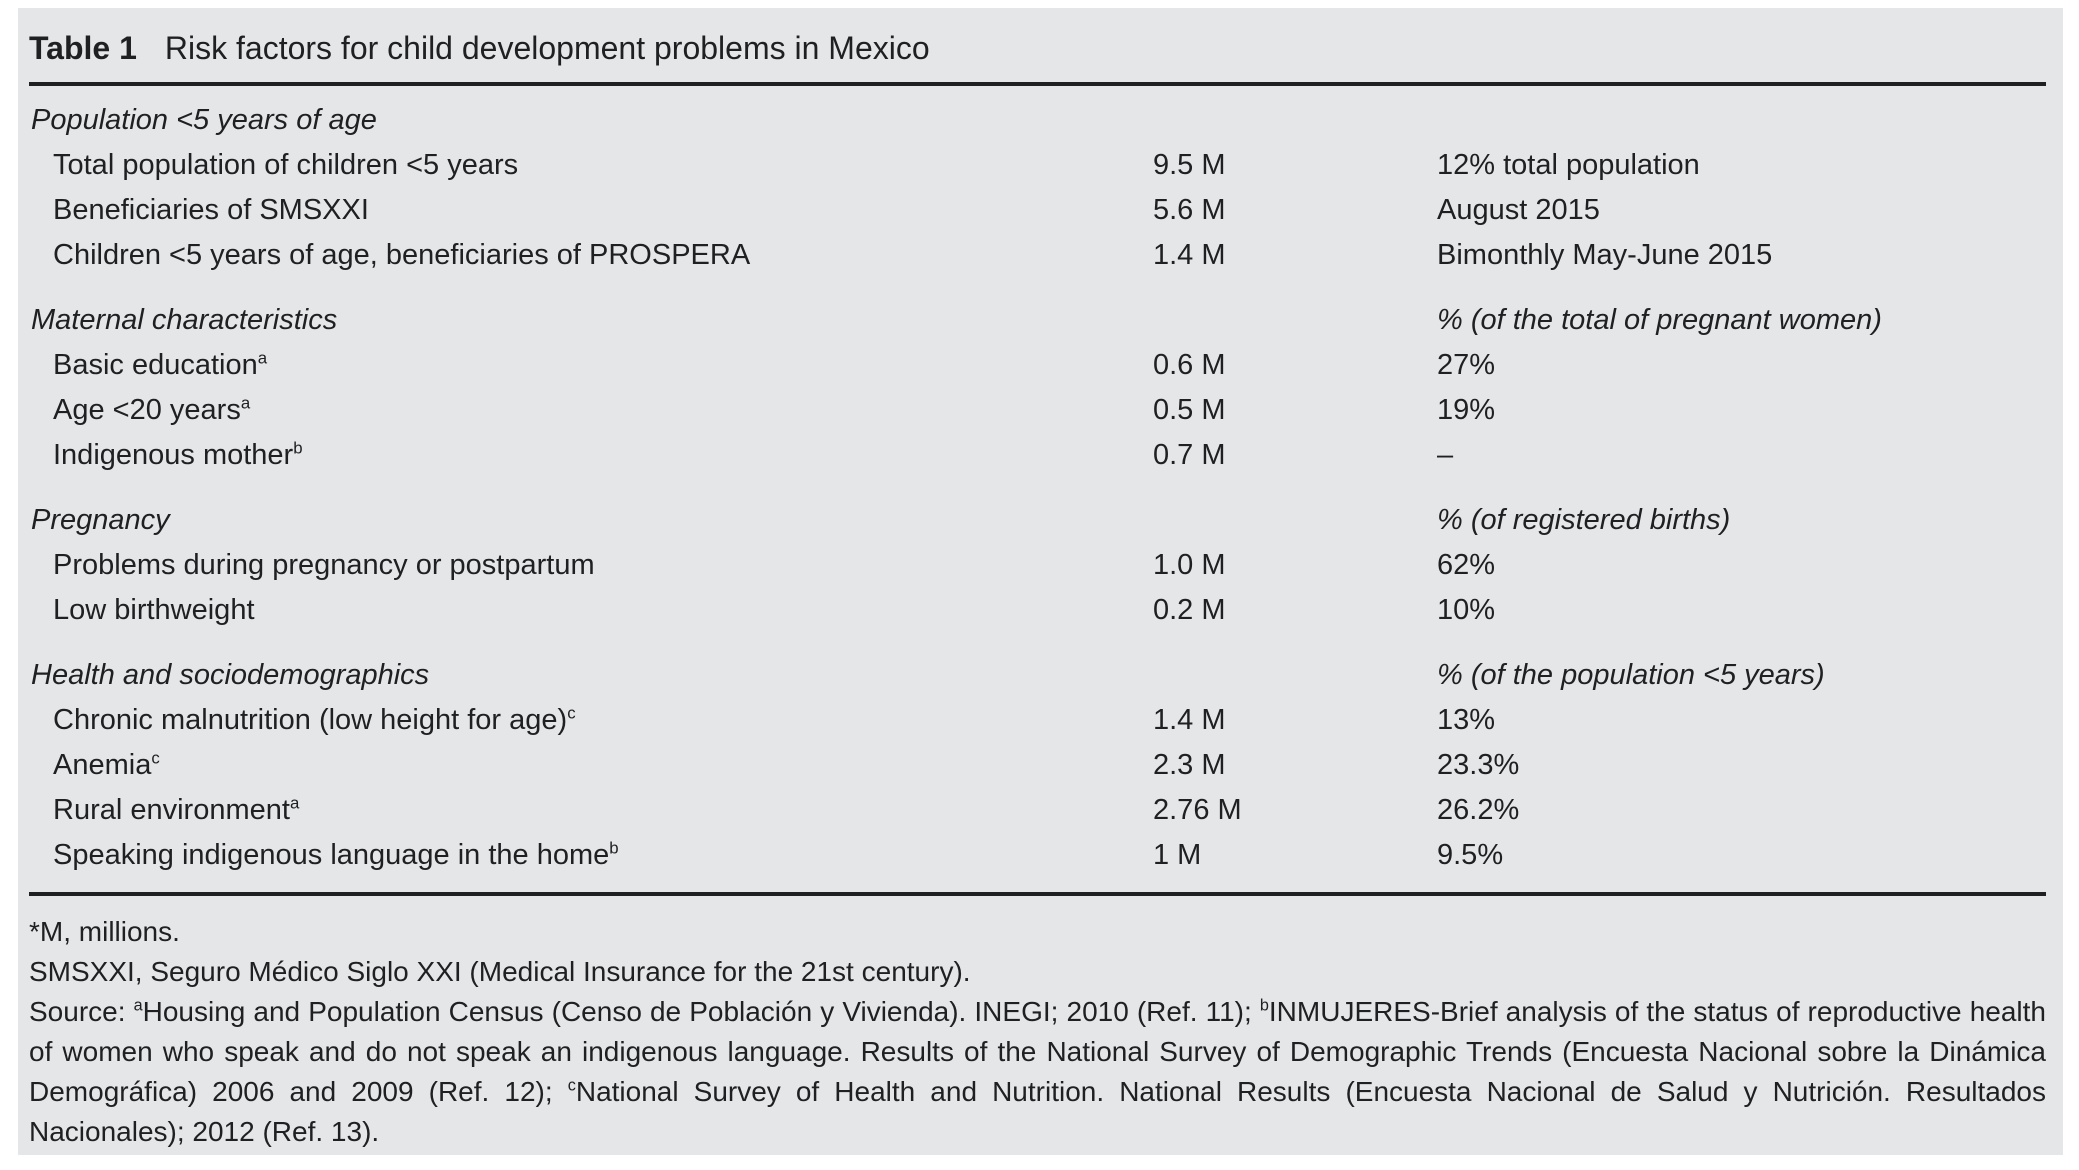 This screenshot has width=2079, height=1170. I want to click on section-header-note: % (of the population <5 years), so click(1631, 675).